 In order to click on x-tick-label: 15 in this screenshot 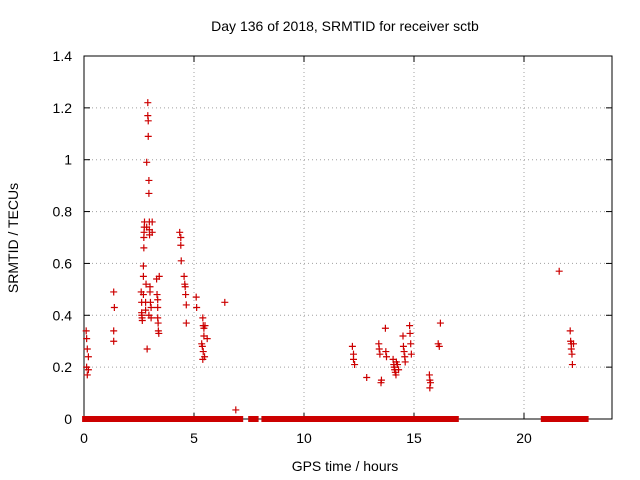, I will do `click(414, 438)`.